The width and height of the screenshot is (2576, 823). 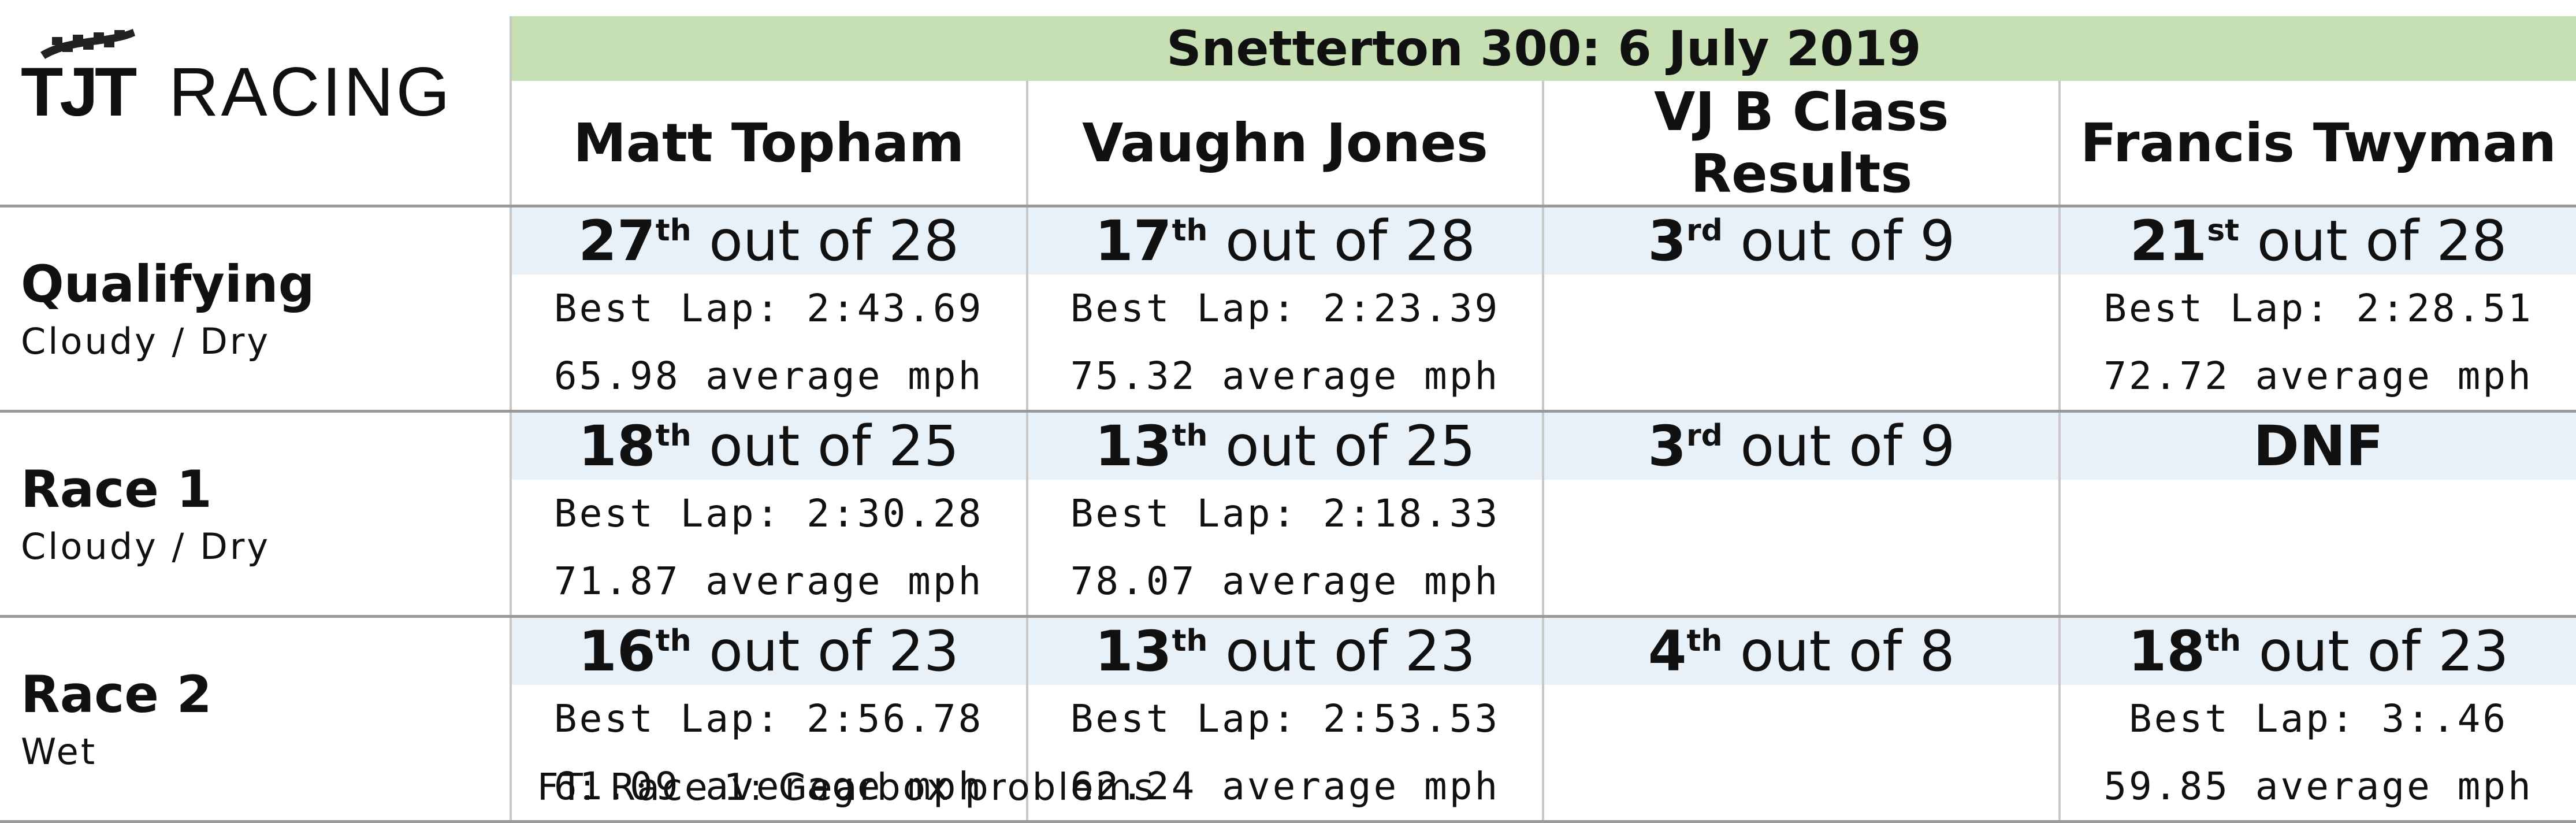 What do you see at coordinates (1284, 513) in the screenshot?
I see `best-lap: Best Lap: 2:18.33` at bounding box center [1284, 513].